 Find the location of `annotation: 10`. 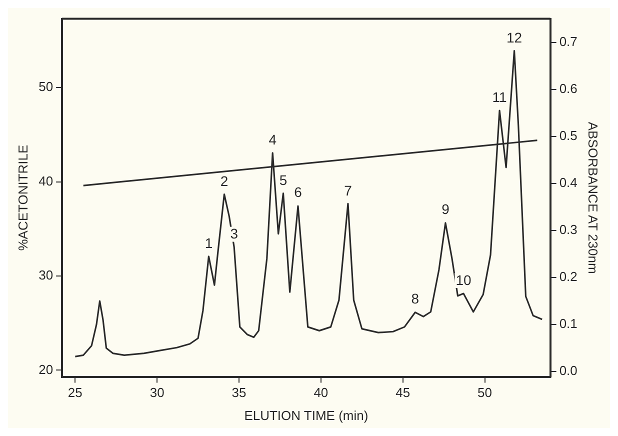

annotation: 10 is located at coordinates (464, 280).